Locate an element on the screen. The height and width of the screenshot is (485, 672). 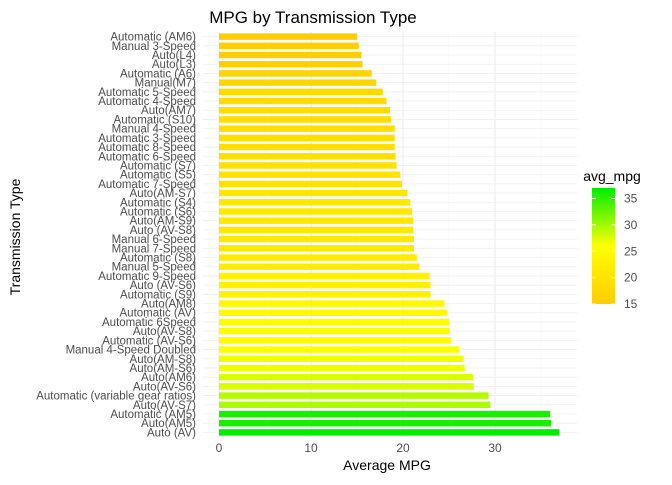
y-tick-label: Auto(L3) is located at coordinates (174, 65).